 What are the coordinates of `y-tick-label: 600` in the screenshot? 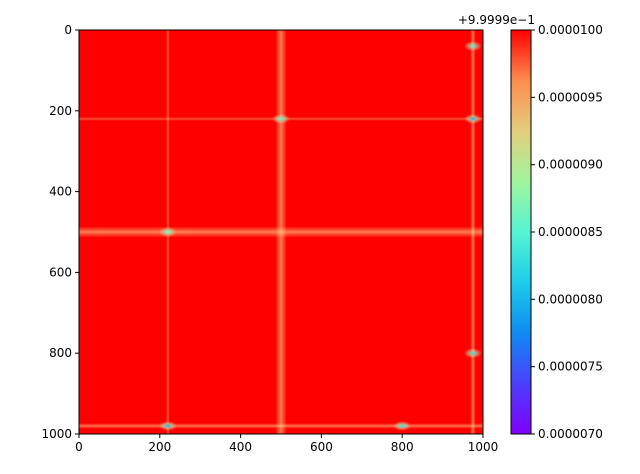 It's located at (60, 272).